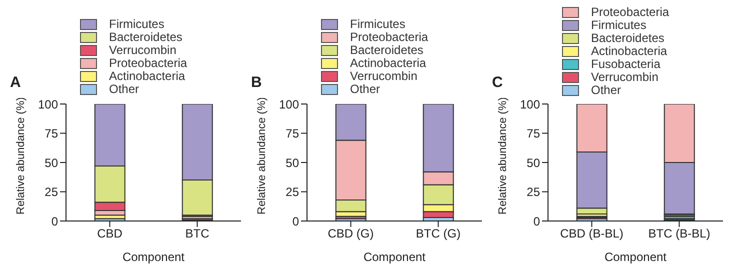  Describe the element at coordinates (592, 233) in the screenshot. I see `x-tick-label: CBD (B-BL)` at that location.